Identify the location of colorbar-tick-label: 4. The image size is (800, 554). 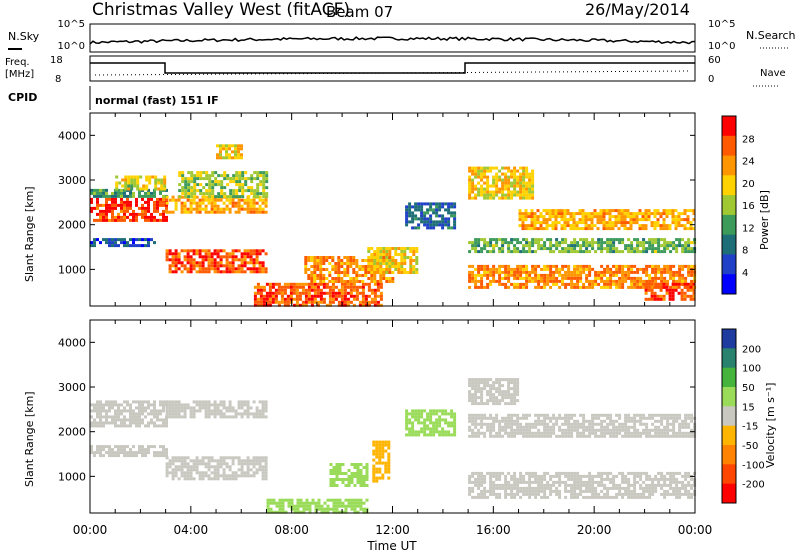
(745, 273).